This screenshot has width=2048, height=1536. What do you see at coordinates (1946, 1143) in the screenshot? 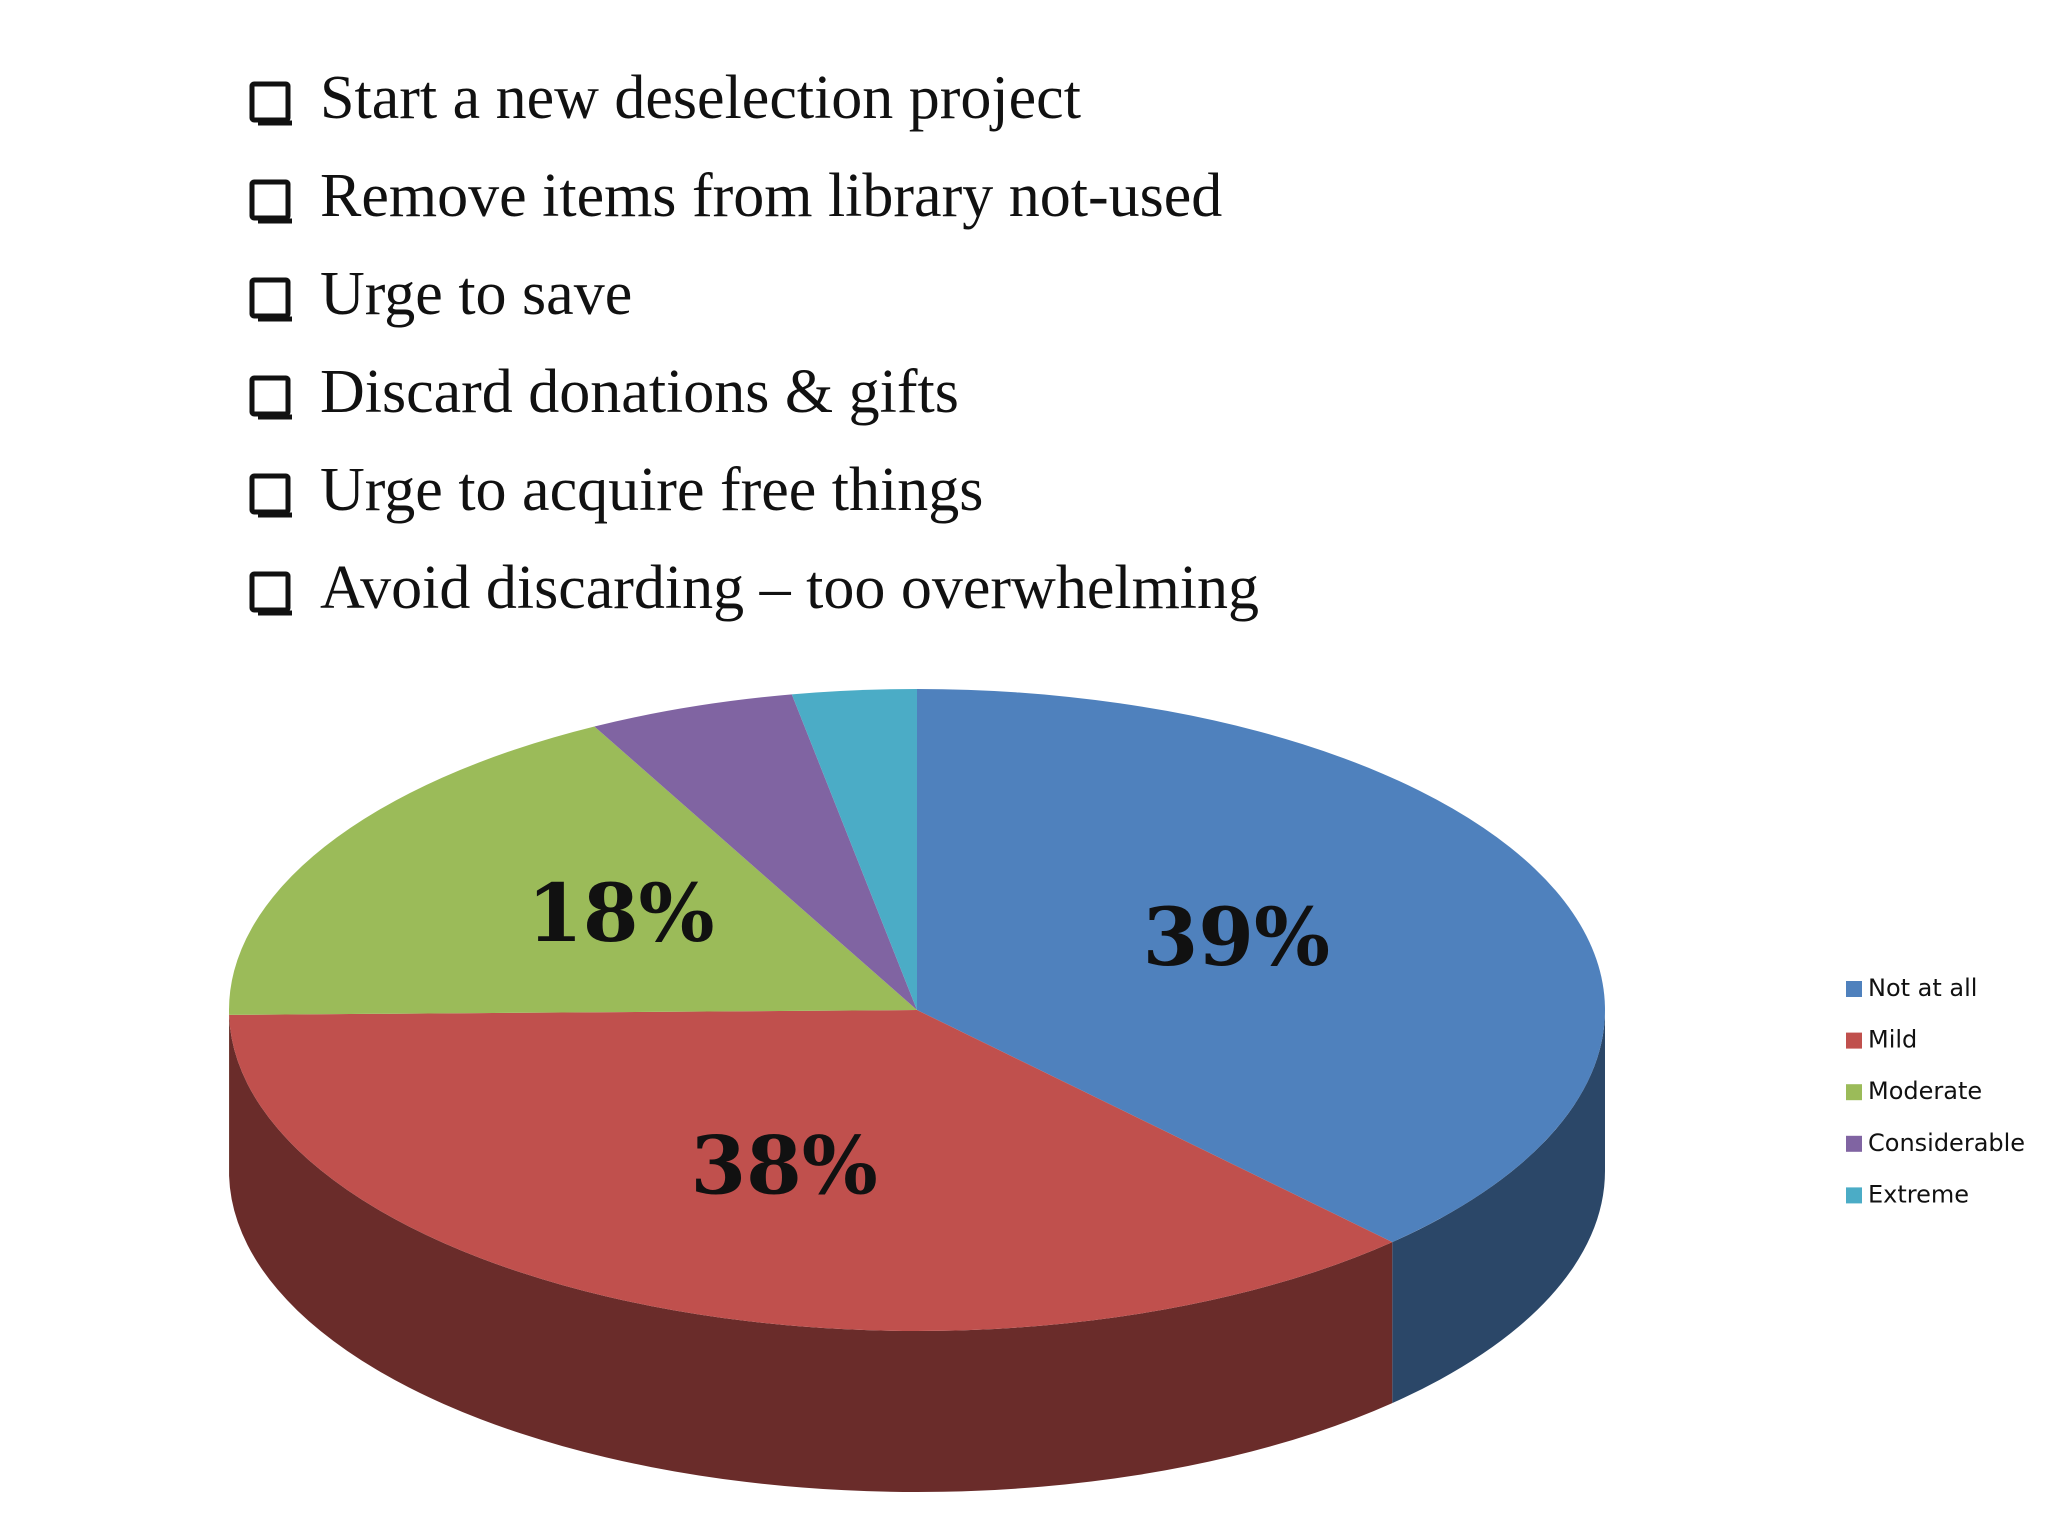
I see `legend-label: Considerable` at bounding box center [1946, 1143].